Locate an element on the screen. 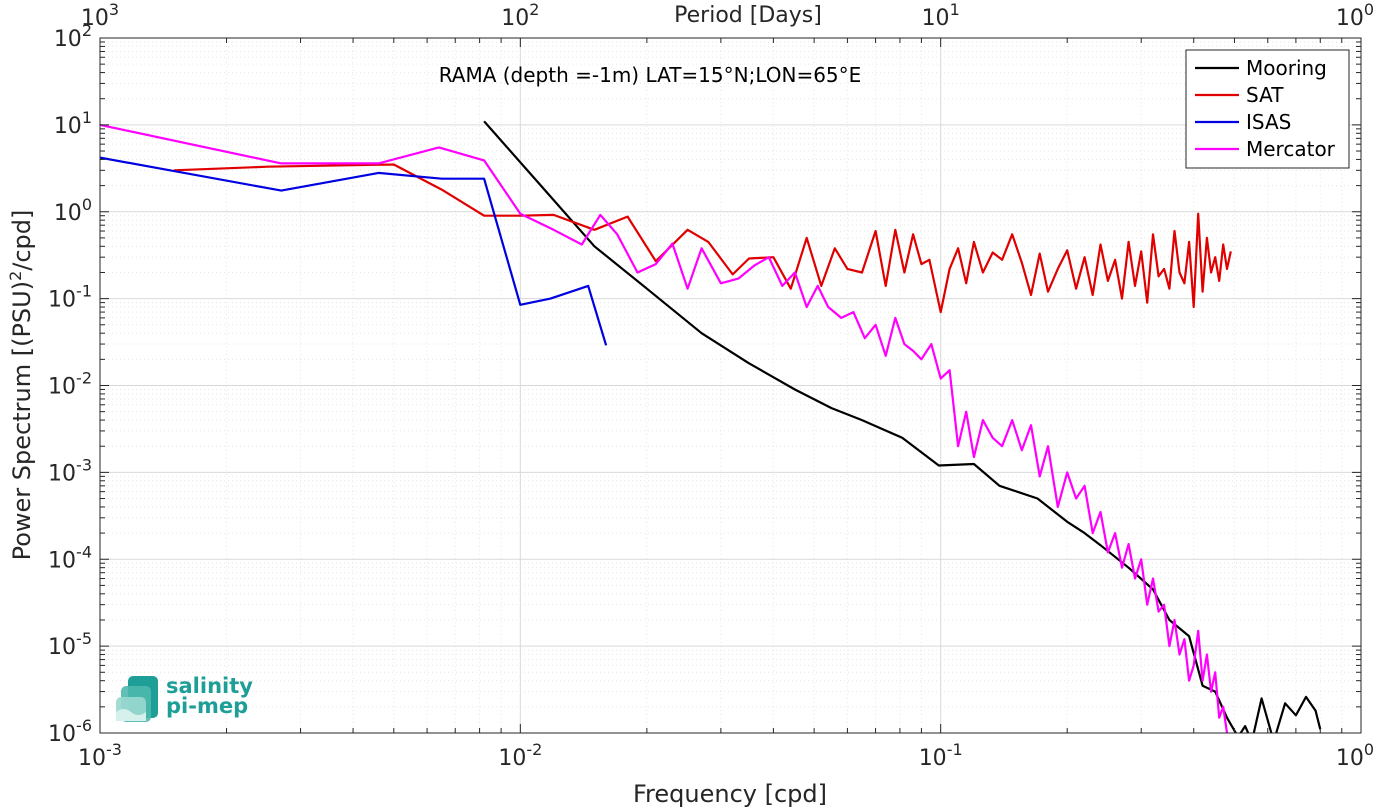 This screenshot has height=809, width=1383. y-tick-label: 10⁻² is located at coordinates (70, 384).